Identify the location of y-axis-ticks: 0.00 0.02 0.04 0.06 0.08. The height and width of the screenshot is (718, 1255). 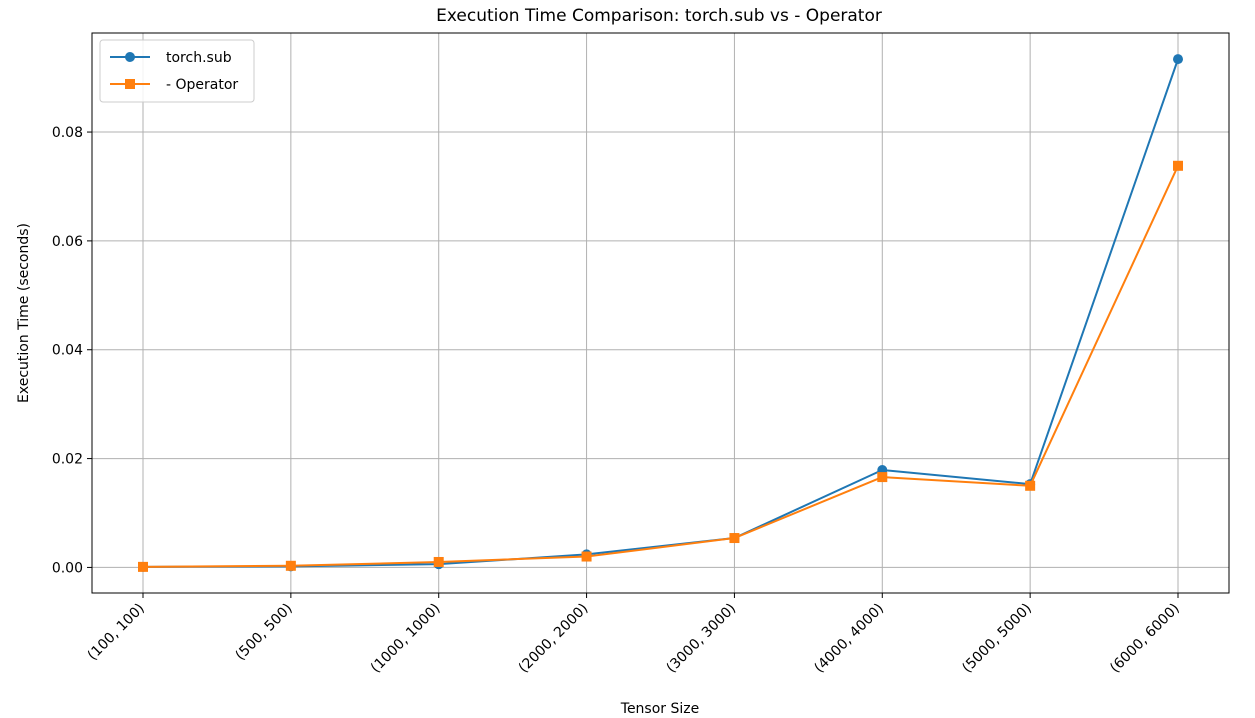
(72, 350).